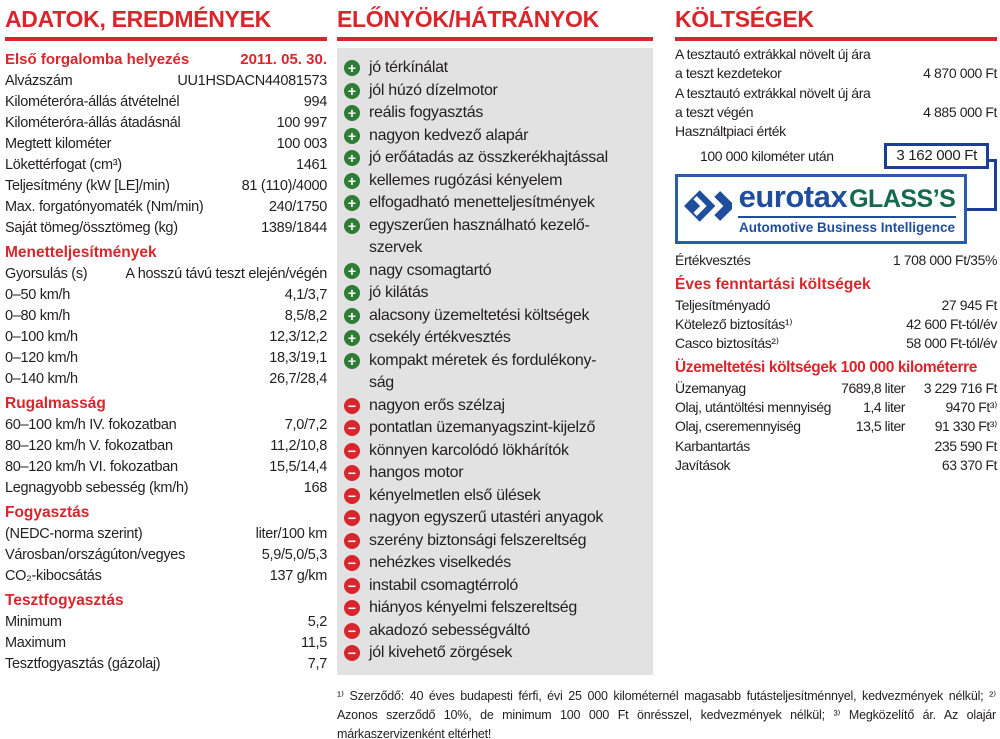 The height and width of the screenshot is (739, 1000). Describe the element at coordinates (723, 304) in the screenshot. I see `cost-label: Teljesítményadó` at that location.